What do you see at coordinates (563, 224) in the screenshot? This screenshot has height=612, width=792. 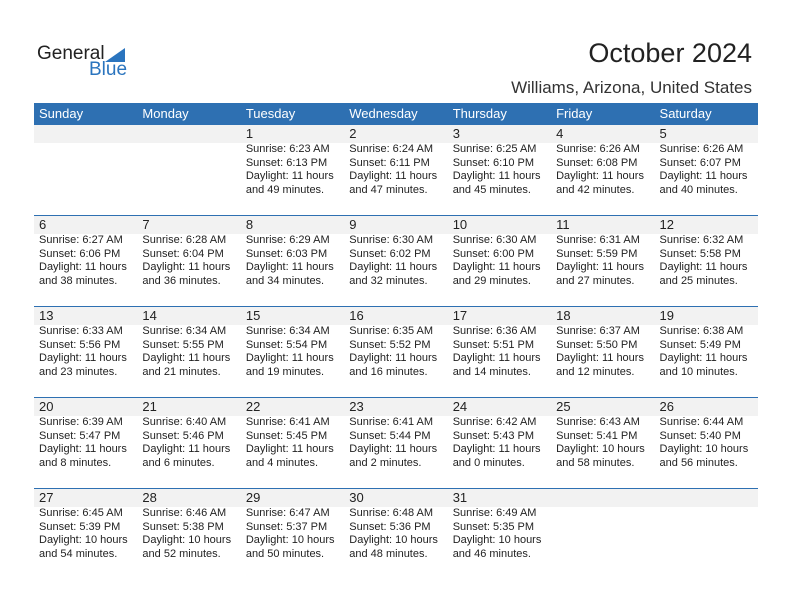 I see `day-number: 11` at bounding box center [563, 224].